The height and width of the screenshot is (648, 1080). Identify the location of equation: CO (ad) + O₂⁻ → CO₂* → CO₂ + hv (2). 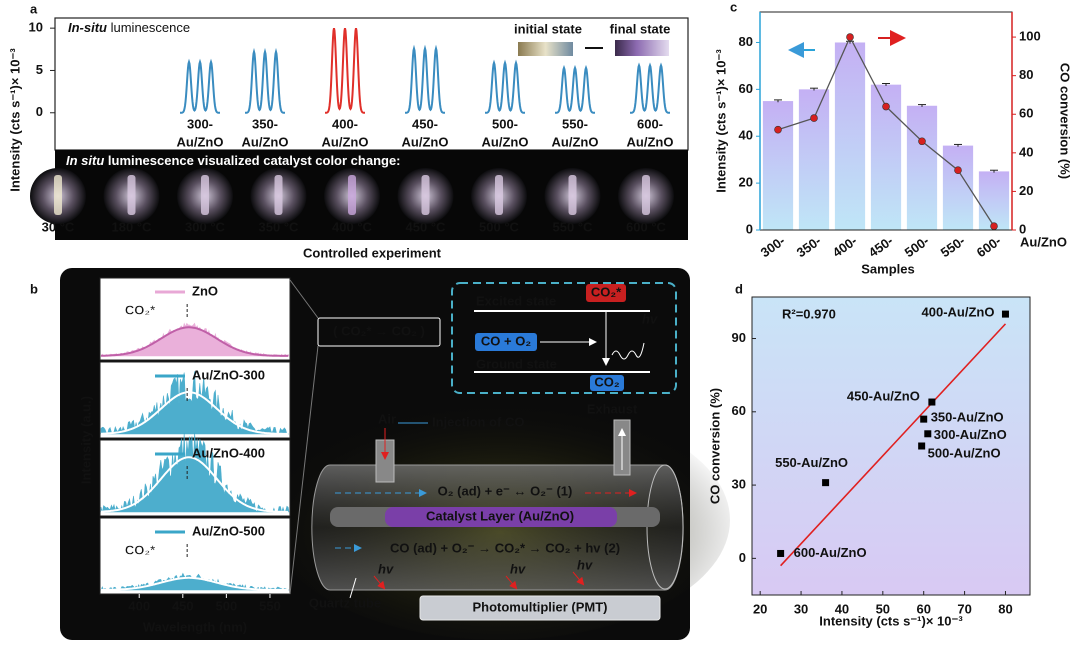
(505, 547).